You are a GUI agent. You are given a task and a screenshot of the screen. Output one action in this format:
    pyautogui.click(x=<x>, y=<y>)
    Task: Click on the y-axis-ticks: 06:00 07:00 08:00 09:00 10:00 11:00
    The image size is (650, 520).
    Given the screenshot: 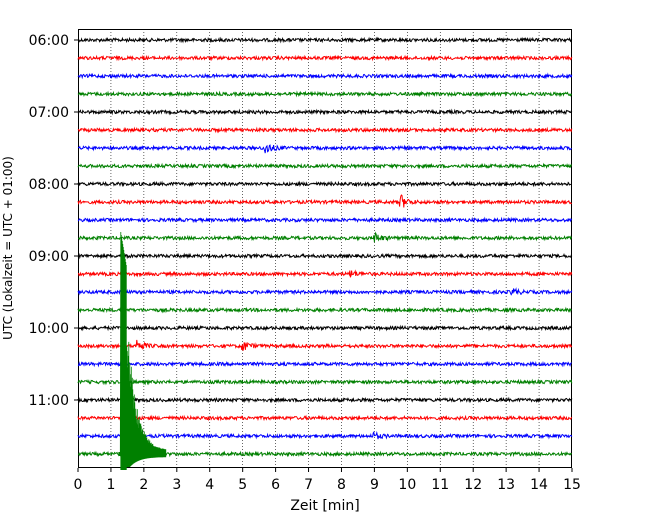 What is the action you would take?
    pyautogui.click(x=53, y=221)
    